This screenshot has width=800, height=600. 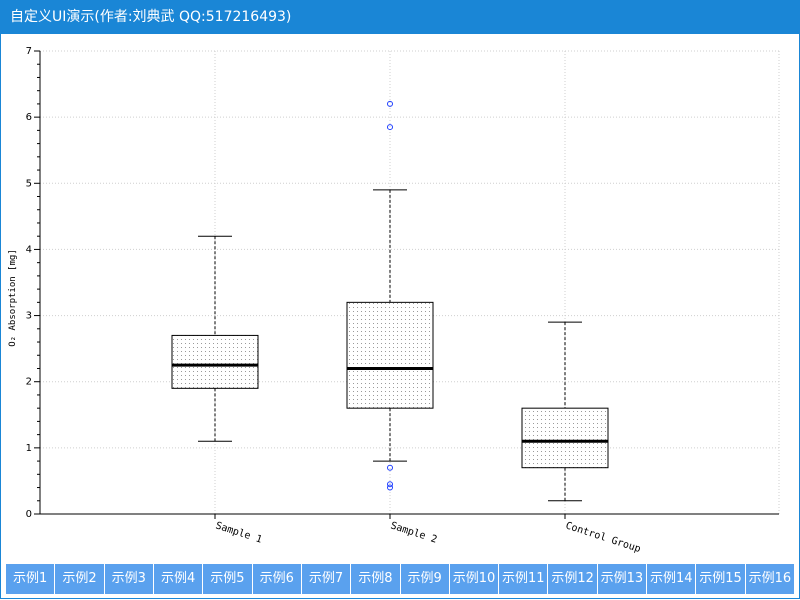 What do you see at coordinates (178, 579) in the screenshot?
I see `tab-example-4: 示例4` at bounding box center [178, 579].